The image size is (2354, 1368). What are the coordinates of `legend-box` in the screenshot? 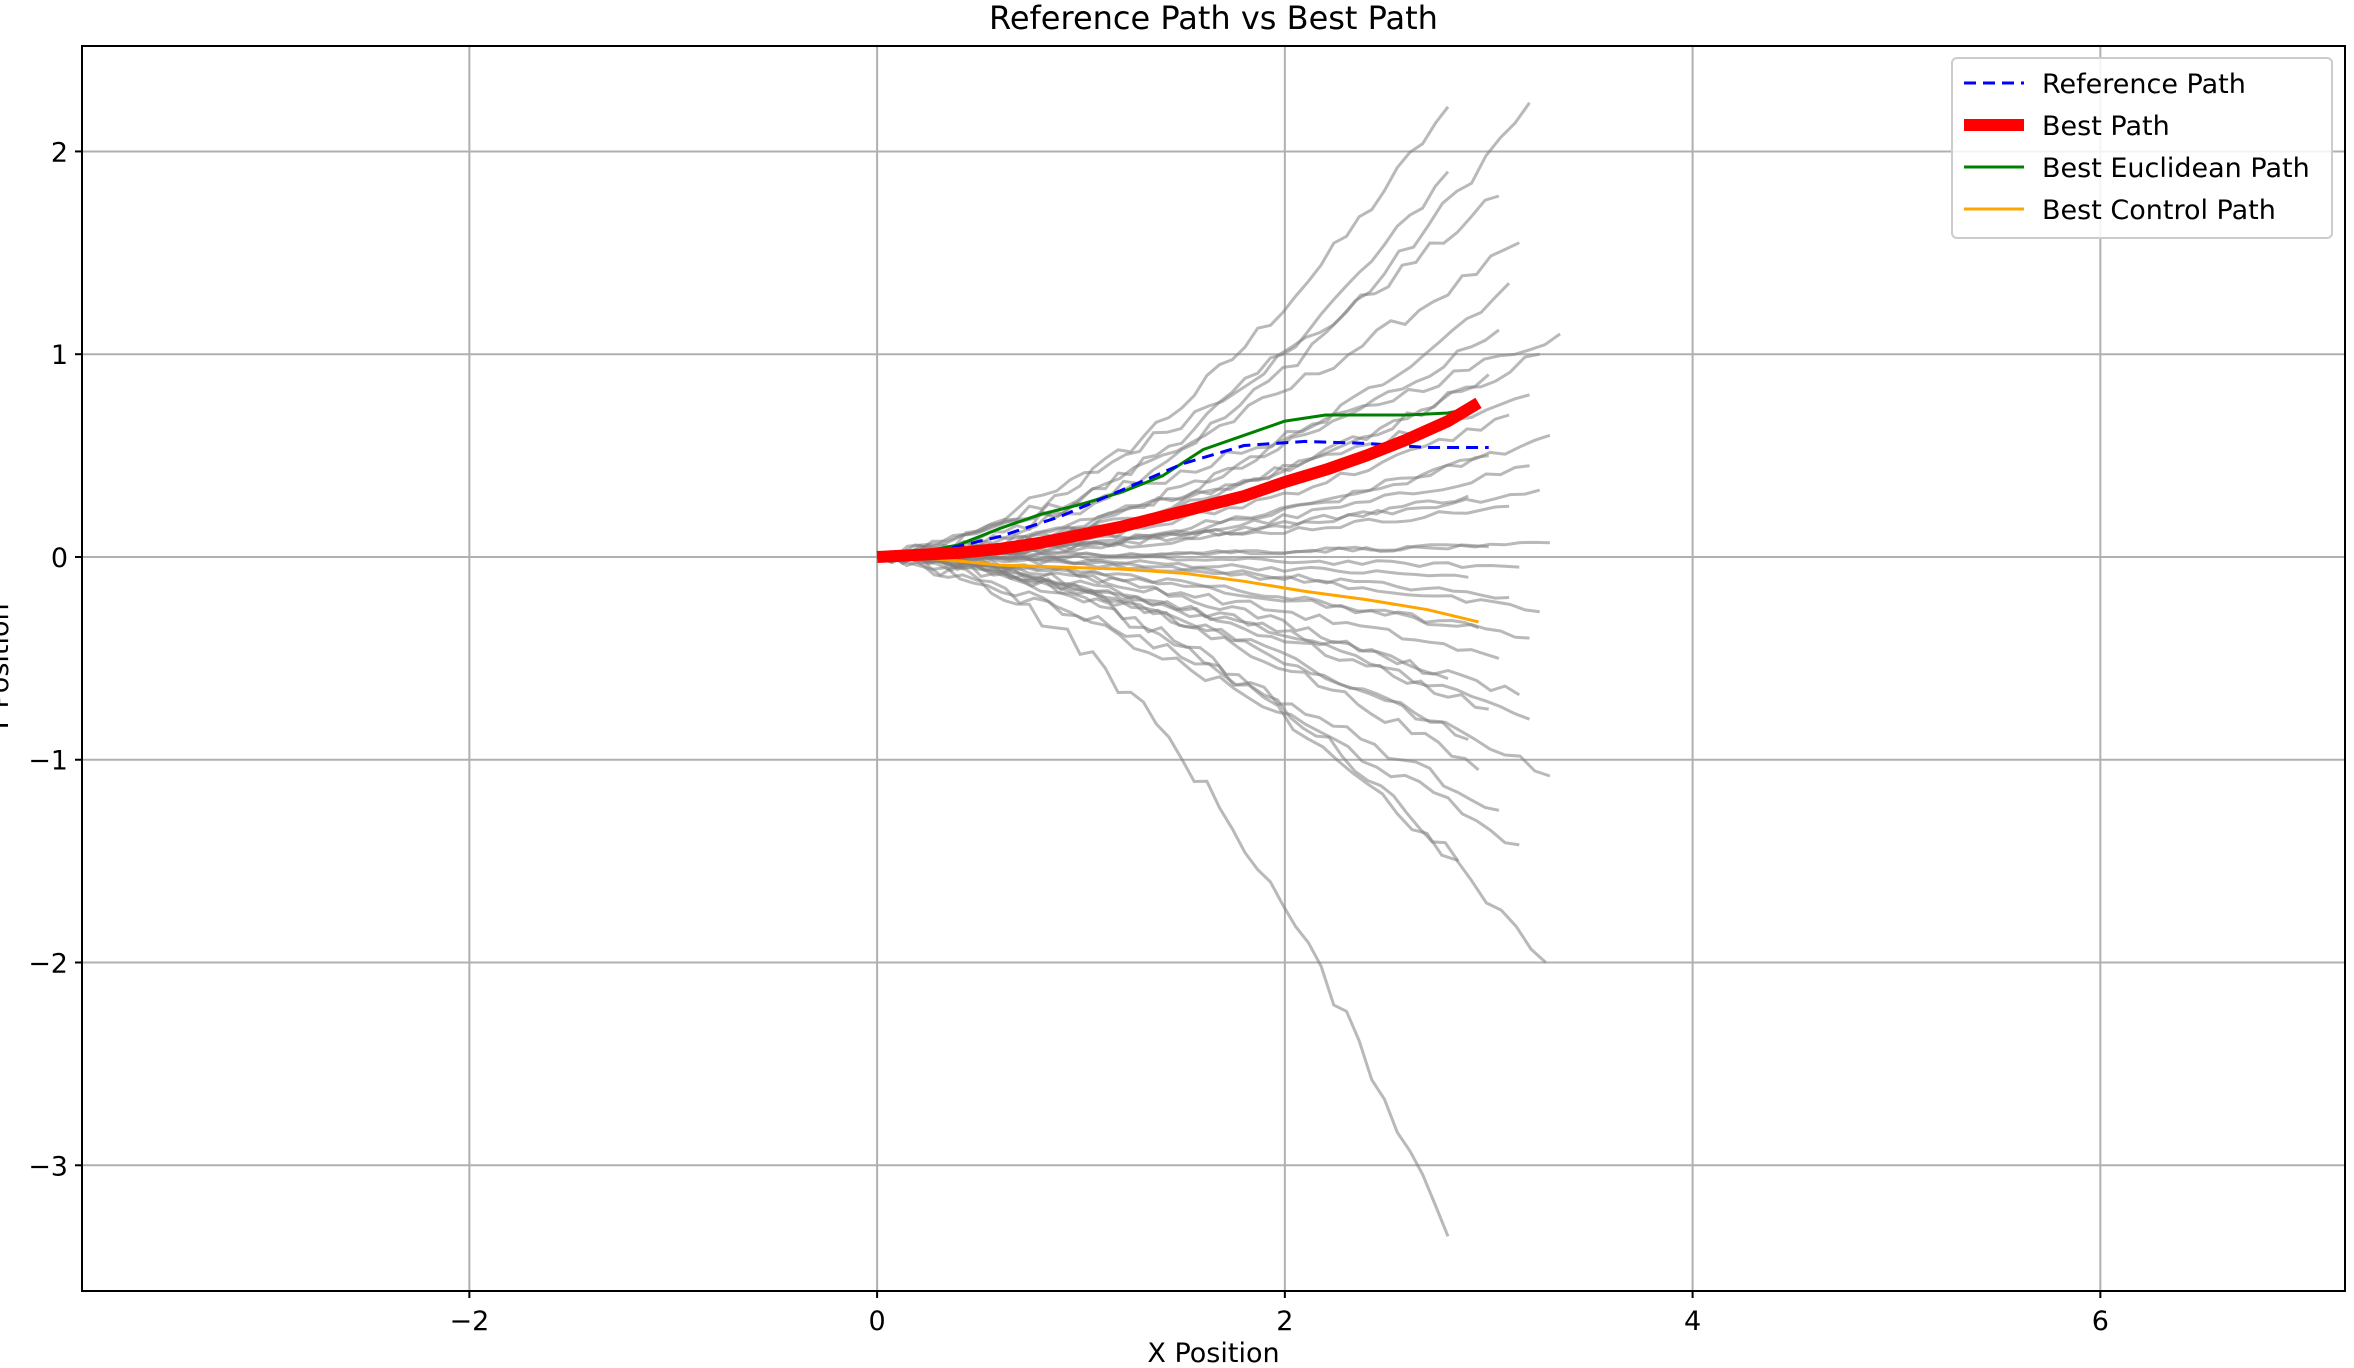 It's located at (2142, 148).